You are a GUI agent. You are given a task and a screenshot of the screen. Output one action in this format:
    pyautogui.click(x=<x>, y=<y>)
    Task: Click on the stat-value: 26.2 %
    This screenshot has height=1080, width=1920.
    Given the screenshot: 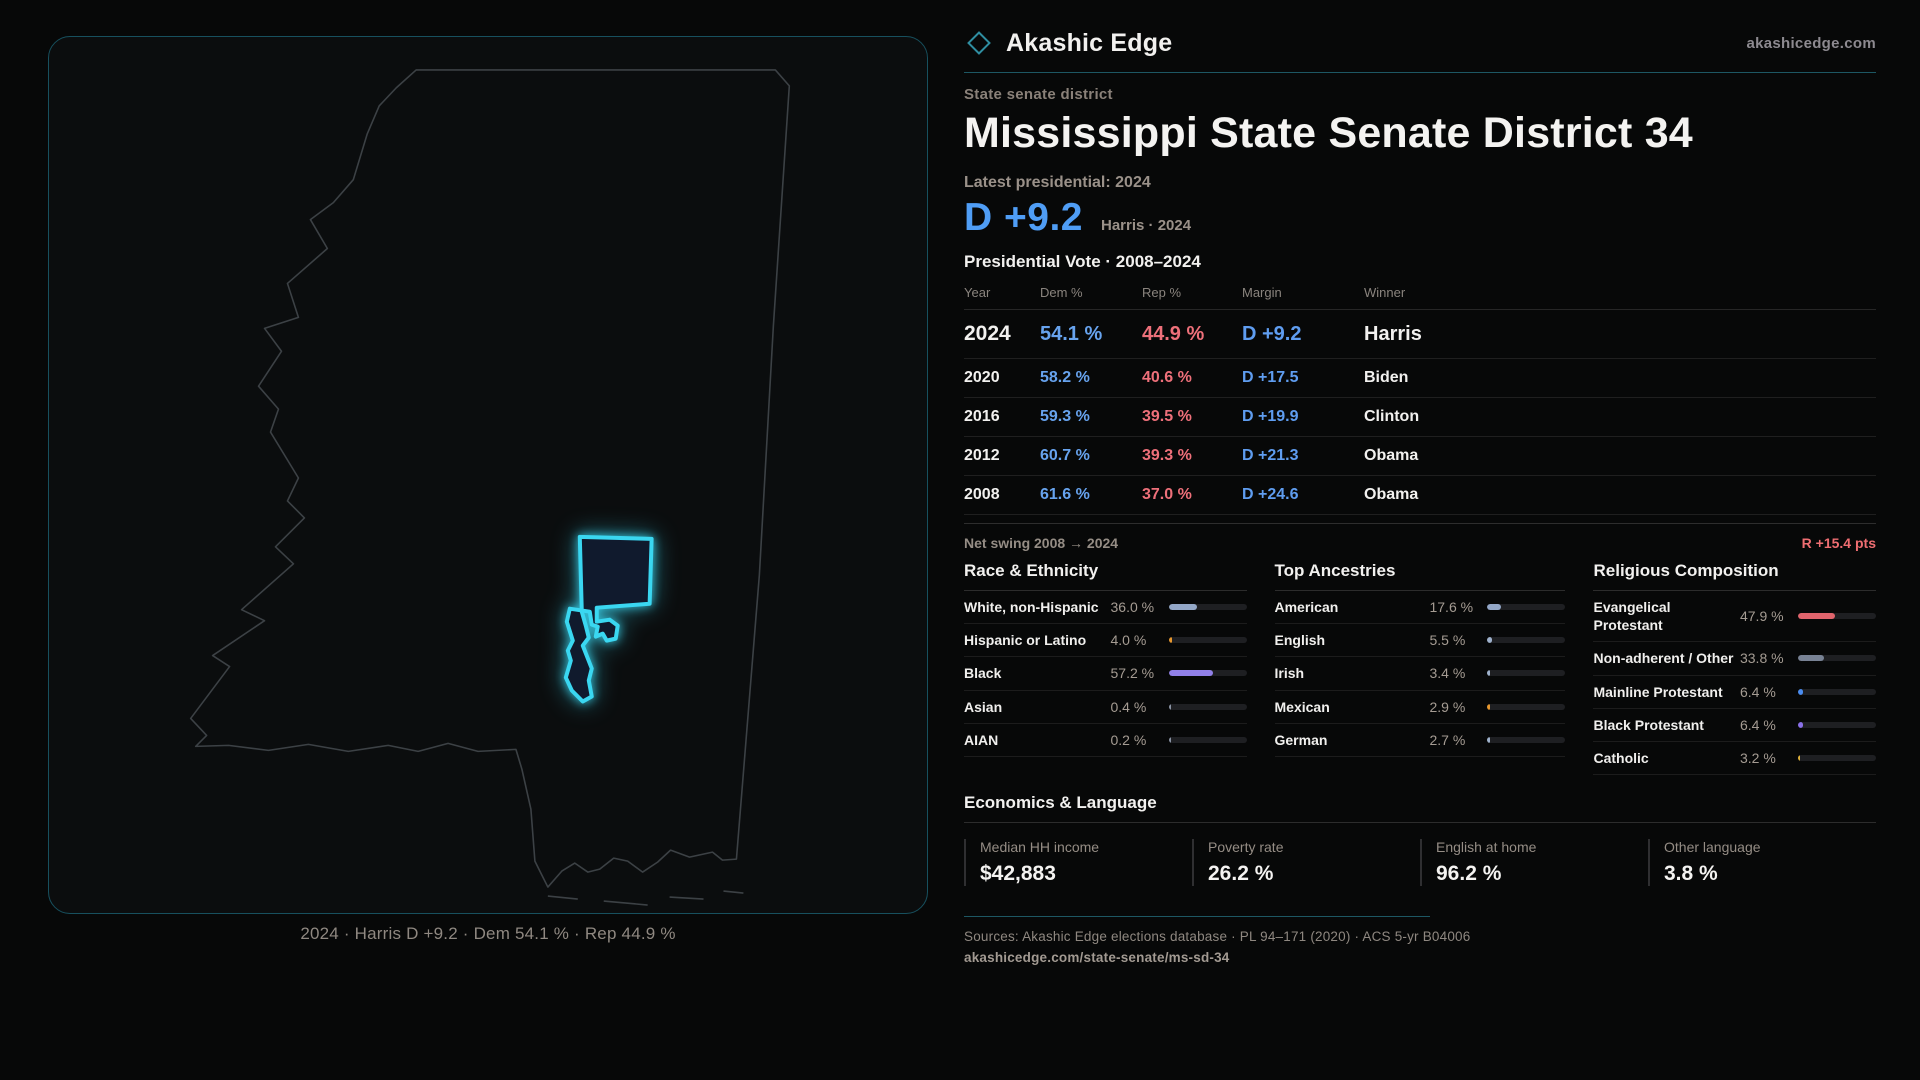 What is the action you would take?
    pyautogui.click(x=1241, y=874)
    